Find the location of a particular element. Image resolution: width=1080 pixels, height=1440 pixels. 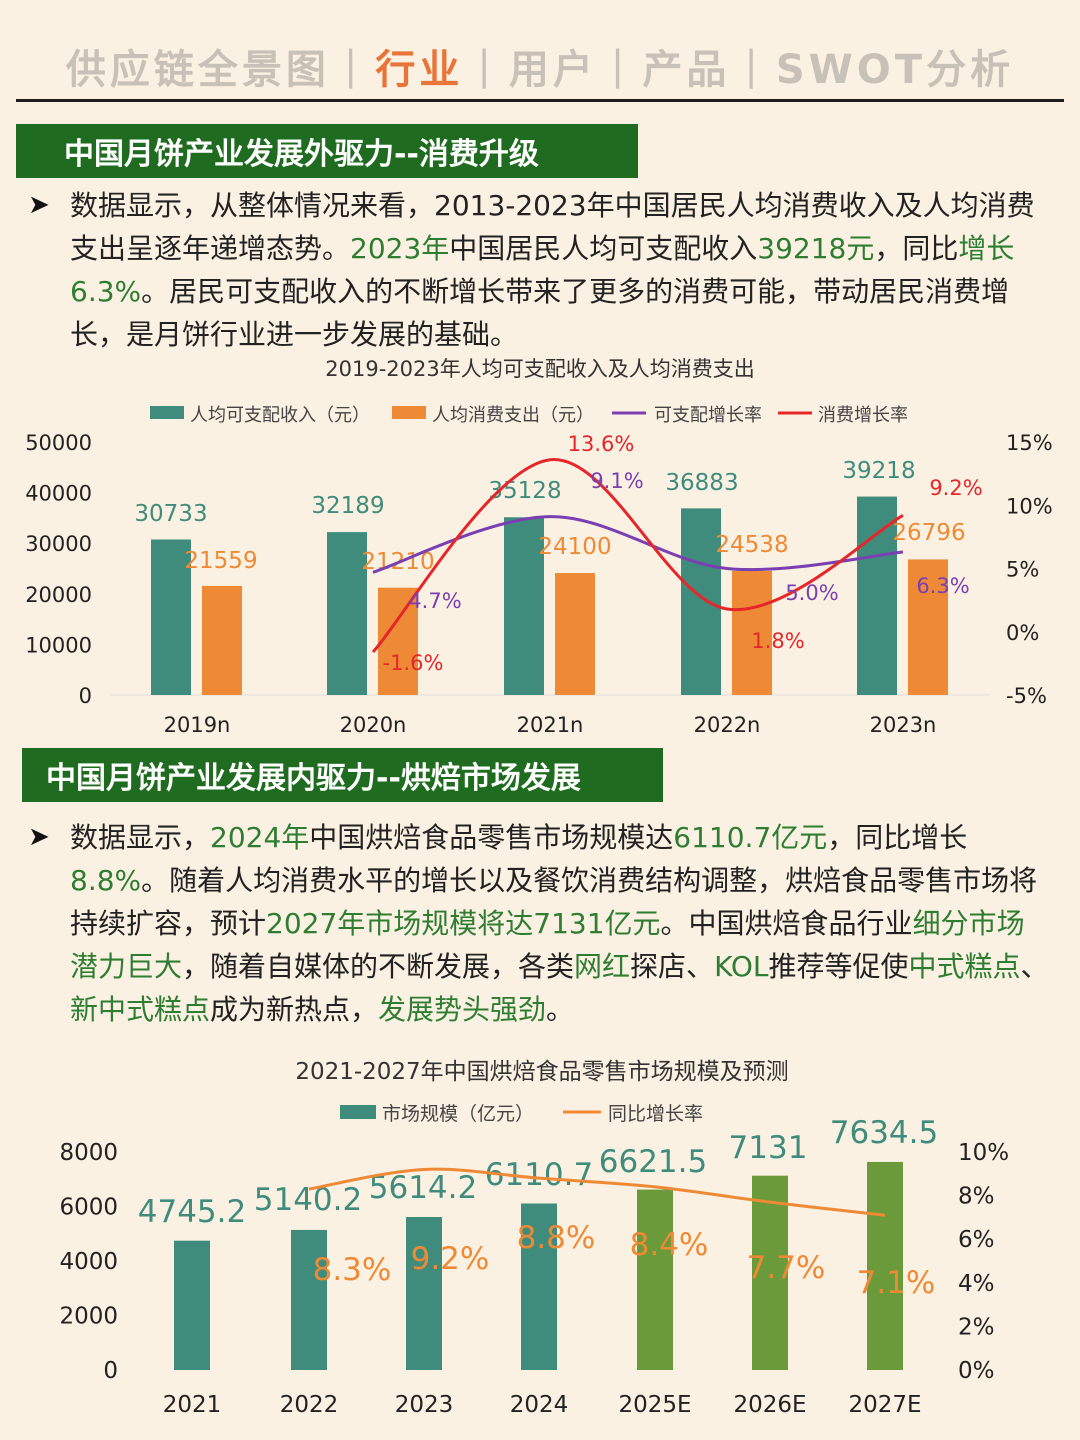

bar-value-label: 7131 is located at coordinates (768, 1148).